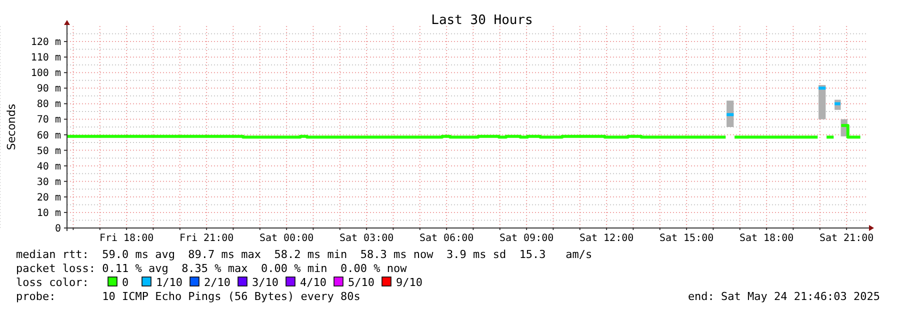  I want to click on y-tick-label: 60 m, so click(48, 136).